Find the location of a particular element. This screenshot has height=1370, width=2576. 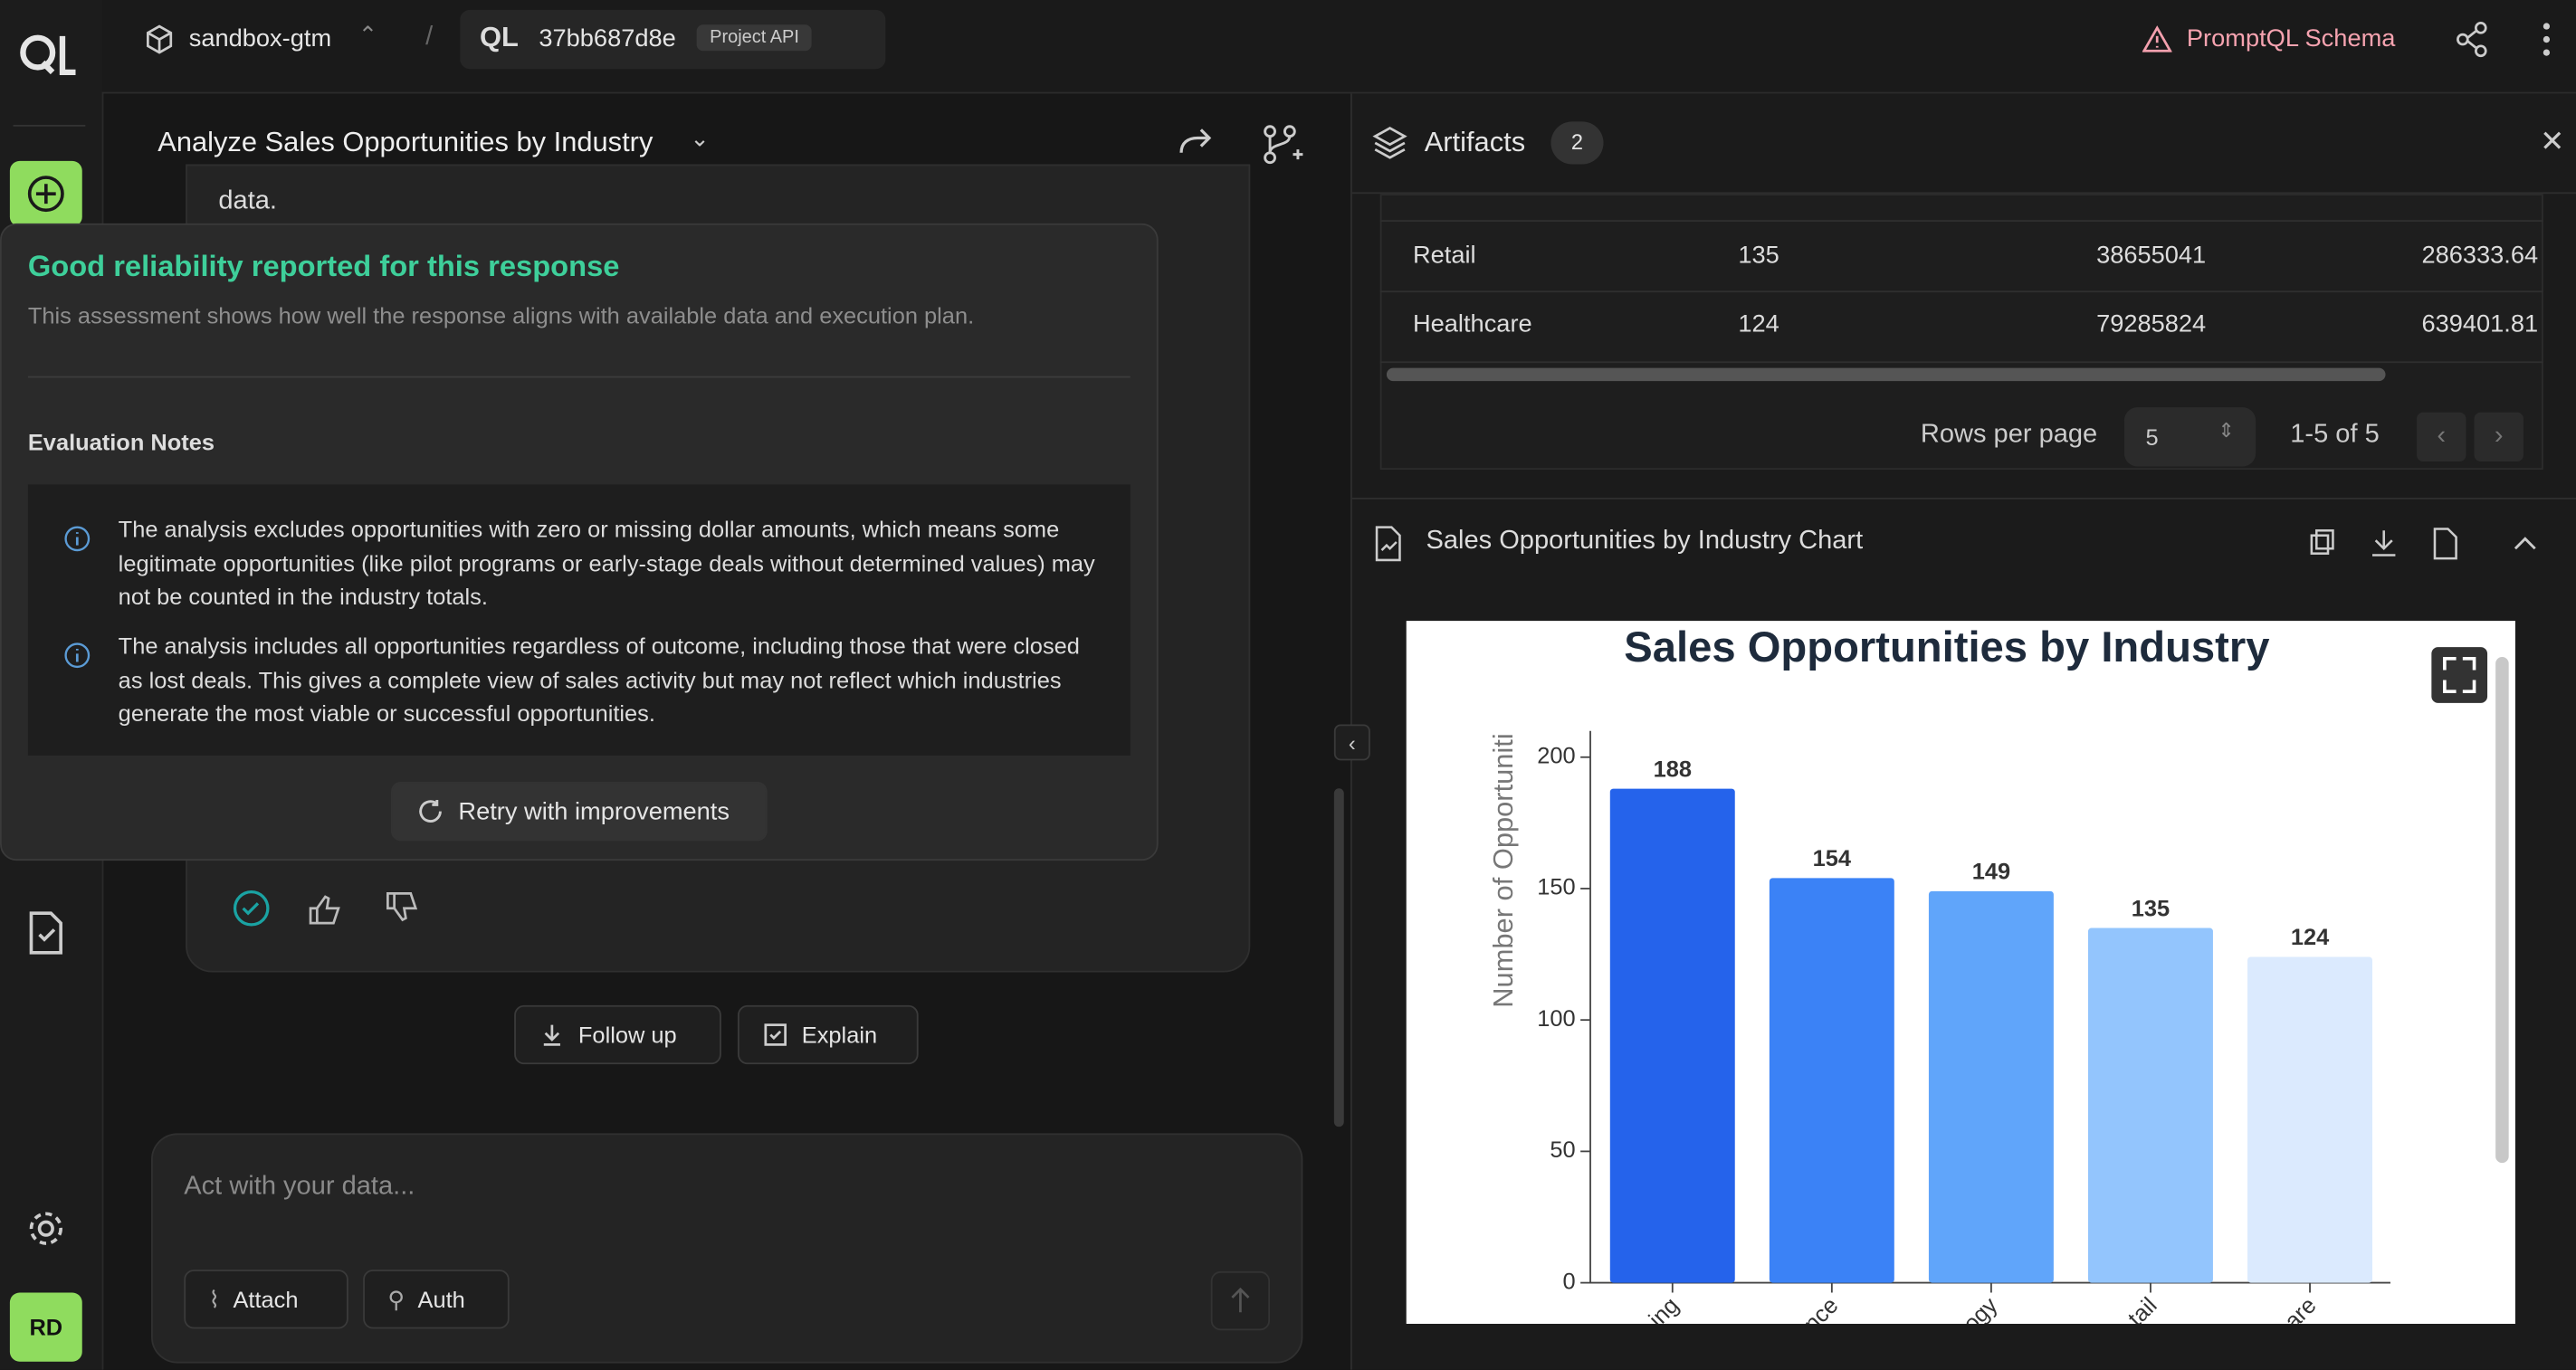

value-label: 124 is located at coordinates (2310, 938).